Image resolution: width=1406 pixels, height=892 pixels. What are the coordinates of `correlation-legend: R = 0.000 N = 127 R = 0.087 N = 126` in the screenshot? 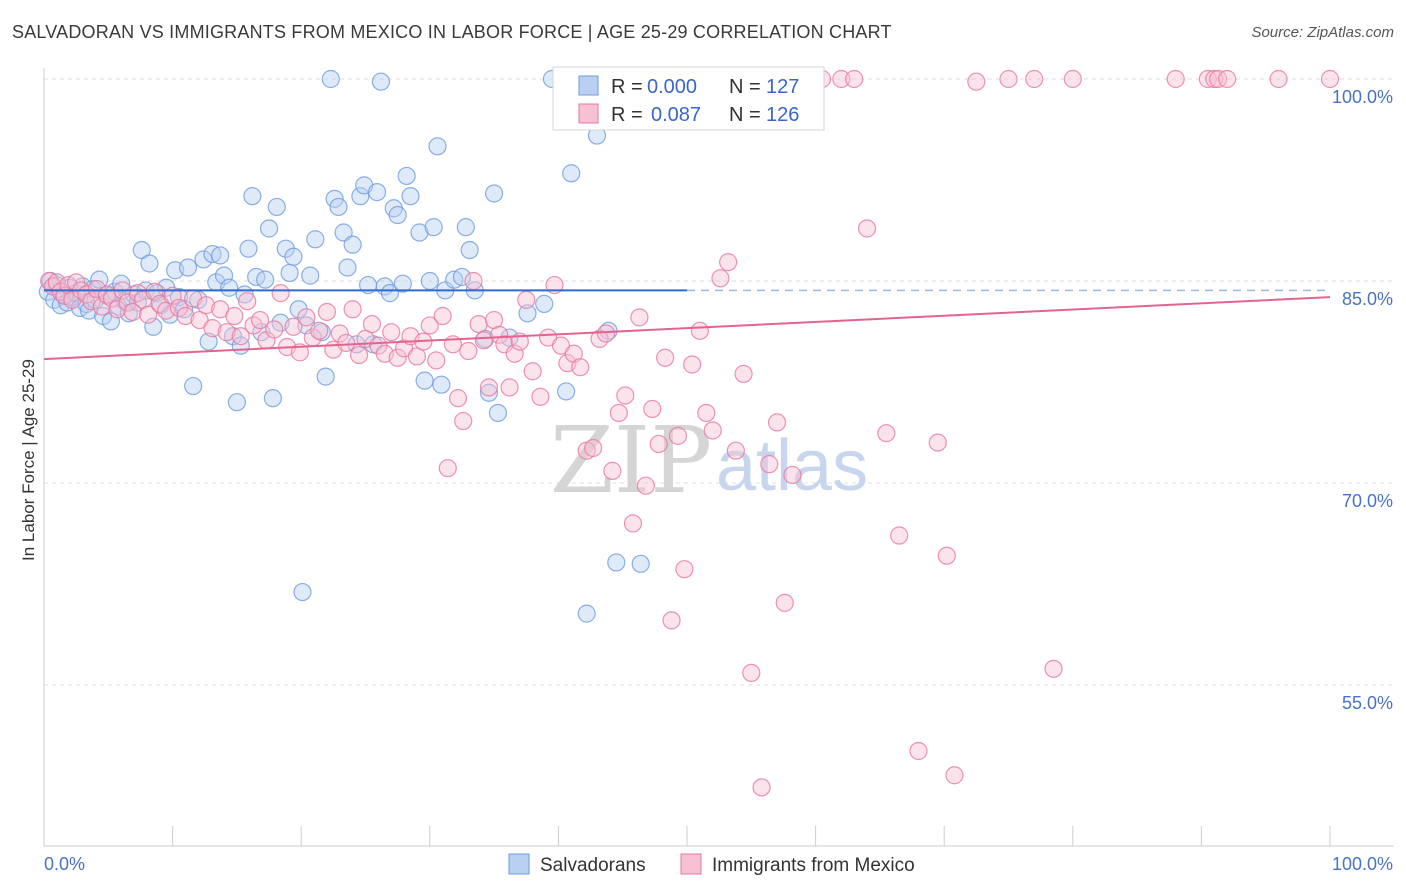 It's located at (688, 98).